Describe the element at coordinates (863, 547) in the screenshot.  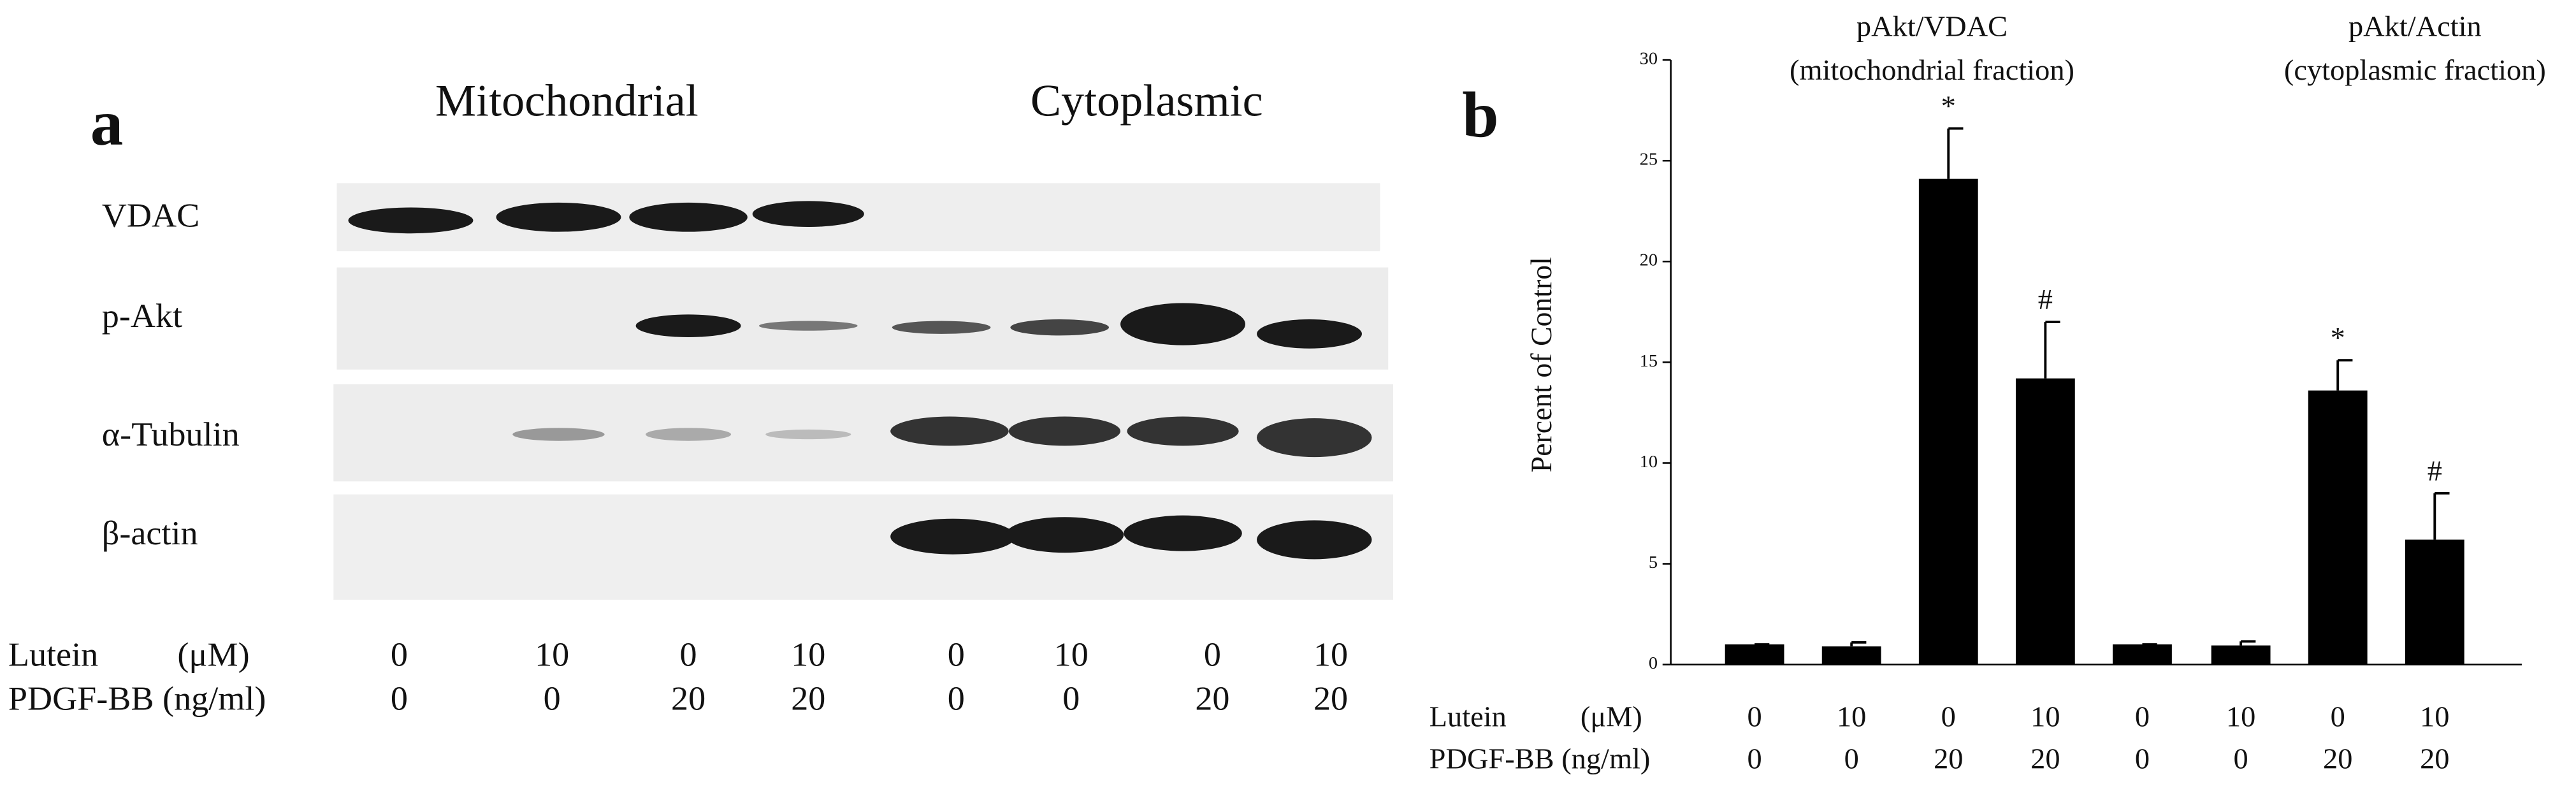
I see `blot-strip` at that location.